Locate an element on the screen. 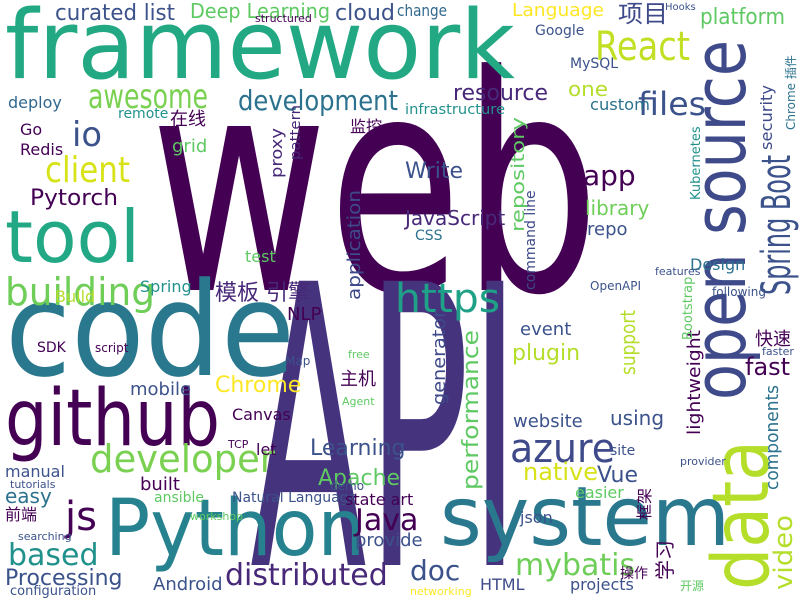 Image resolution: width=800 pixels, height=600 pixels. word: 模板 引擎 is located at coordinates (262, 293).